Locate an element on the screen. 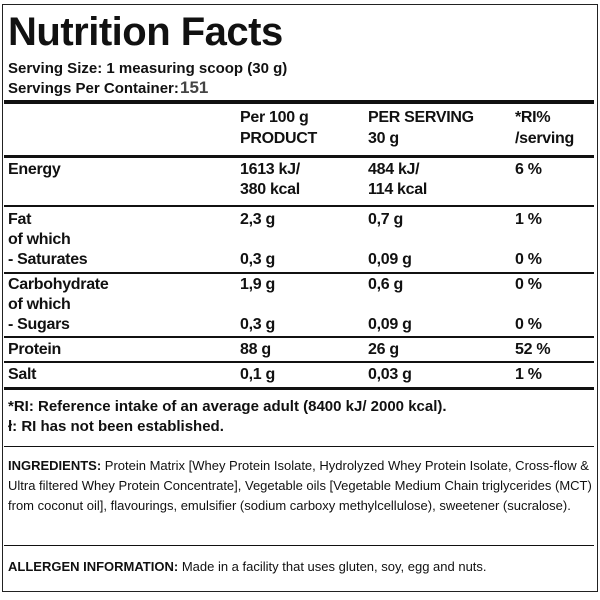  serving-size: Serving Size: 1 measuring scoop (30 g) is located at coordinates (148, 68).